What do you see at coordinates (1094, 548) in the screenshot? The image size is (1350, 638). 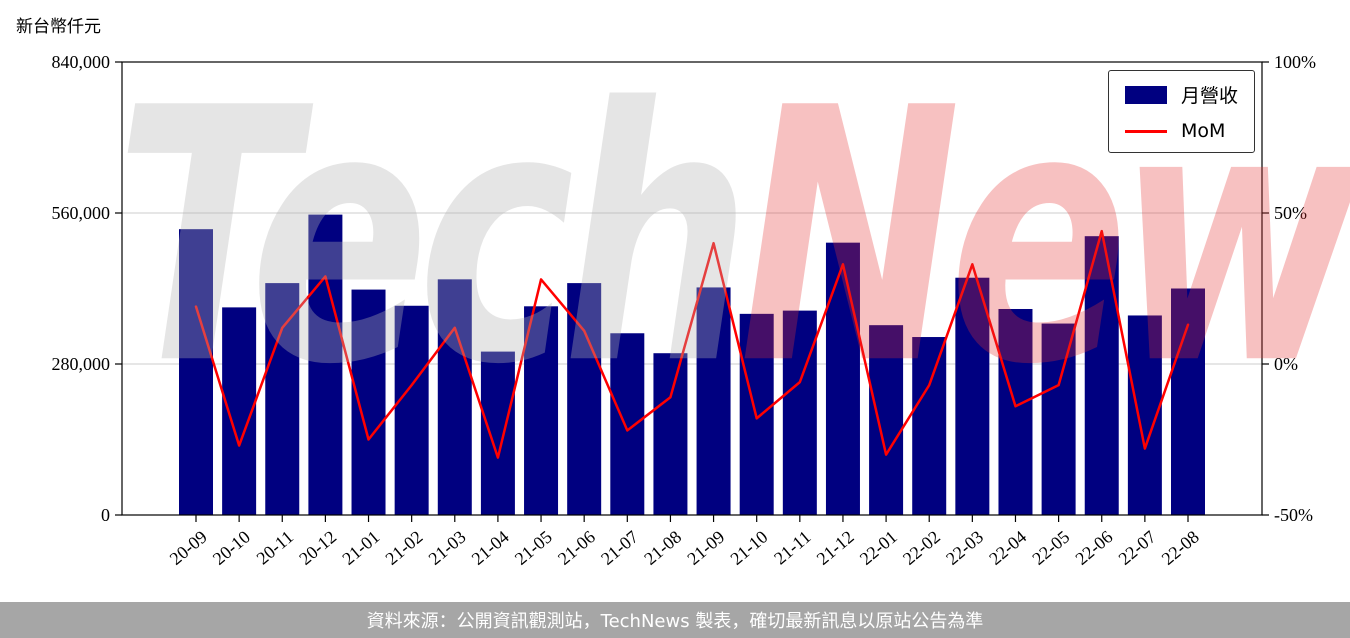 I see `x-axis-tick-label: 22-06` at bounding box center [1094, 548].